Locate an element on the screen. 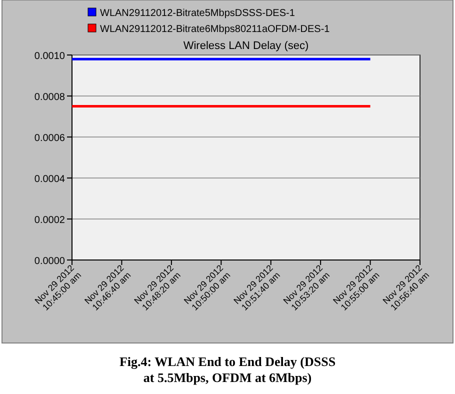  legend-label: WLAN29112012-Bitrate6Mbps80211aOFDM-DES-1 is located at coordinates (215, 29).